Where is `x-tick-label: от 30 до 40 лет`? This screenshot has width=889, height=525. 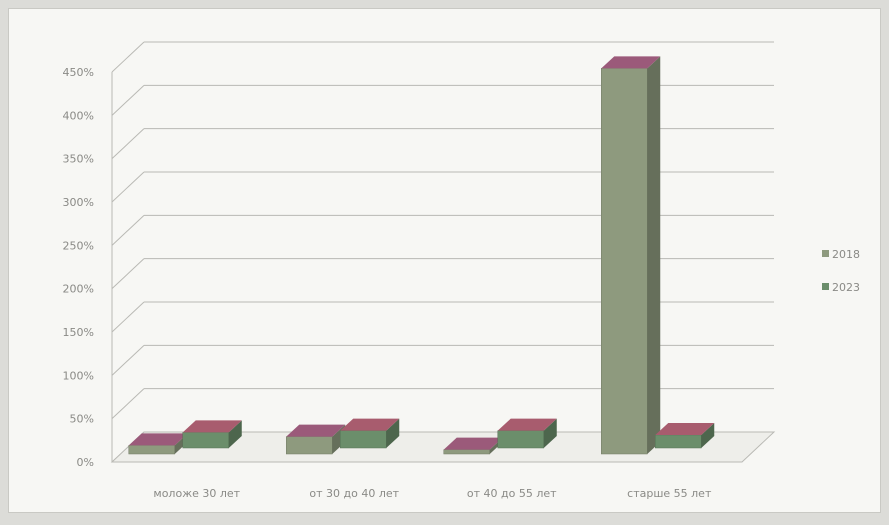
x-tick-label: от 30 до 40 лет is located at coordinates (354, 493).